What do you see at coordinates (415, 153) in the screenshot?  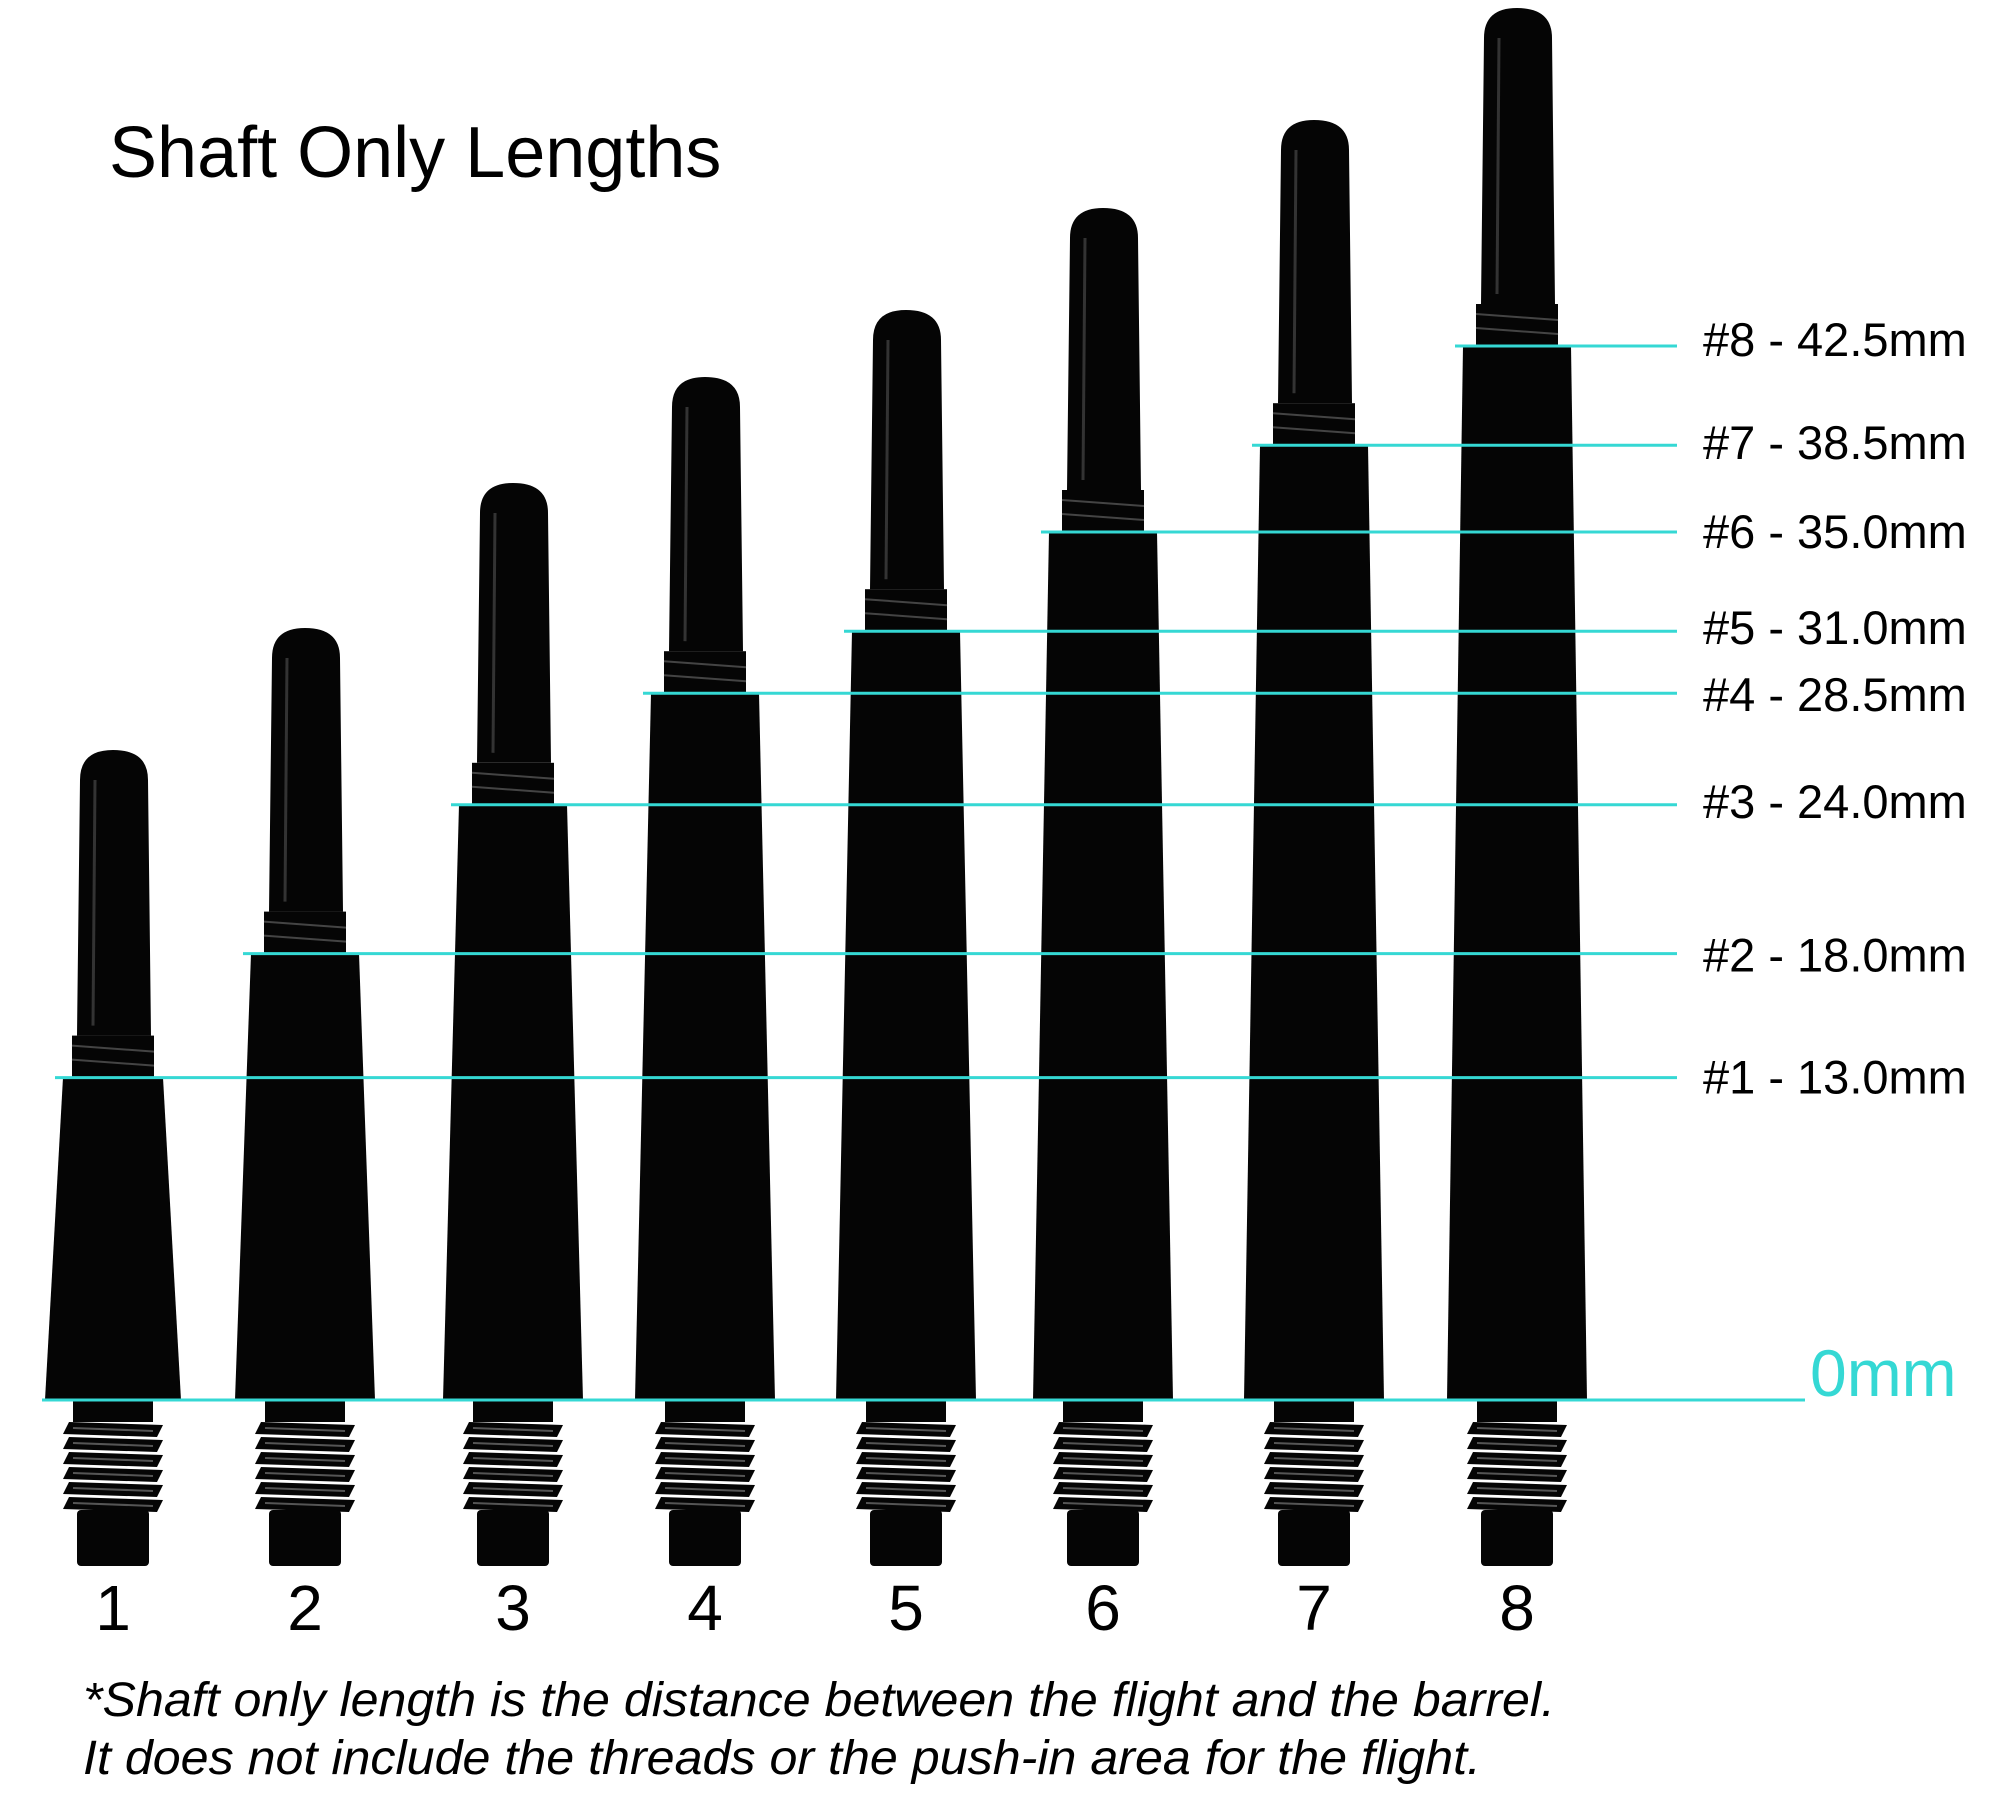 I see `diagram-title: Shaft Only Lengths` at bounding box center [415, 153].